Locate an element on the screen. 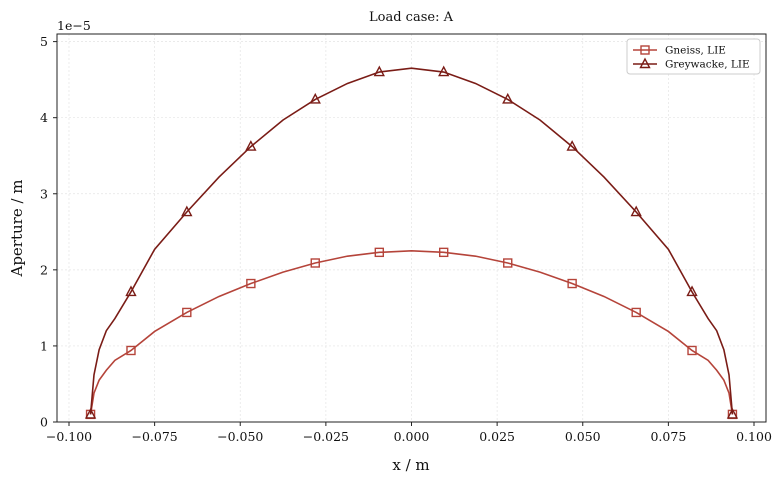  x-axis-label: x / m is located at coordinates (410, 465).